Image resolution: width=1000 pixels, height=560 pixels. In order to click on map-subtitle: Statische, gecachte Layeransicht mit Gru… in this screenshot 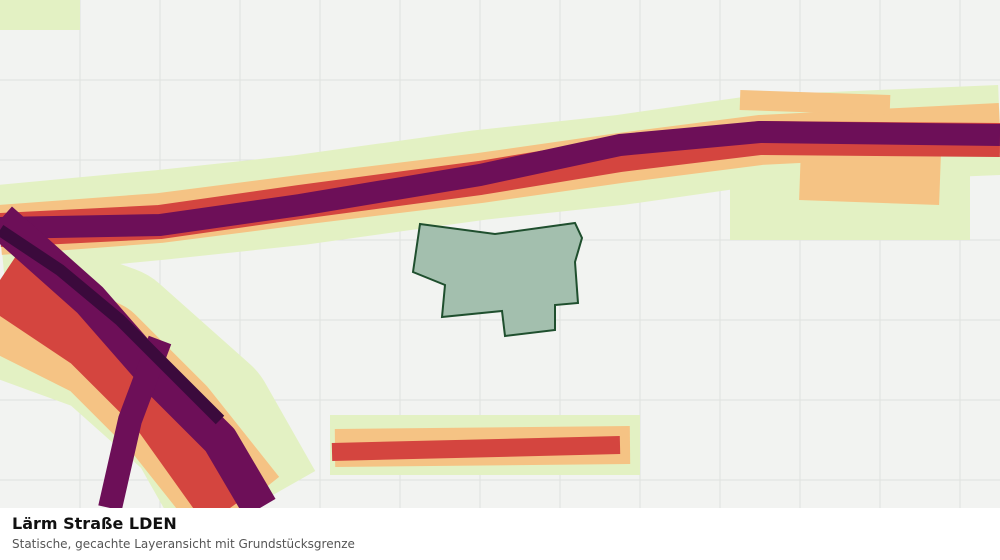, I will do `click(183, 544)`.